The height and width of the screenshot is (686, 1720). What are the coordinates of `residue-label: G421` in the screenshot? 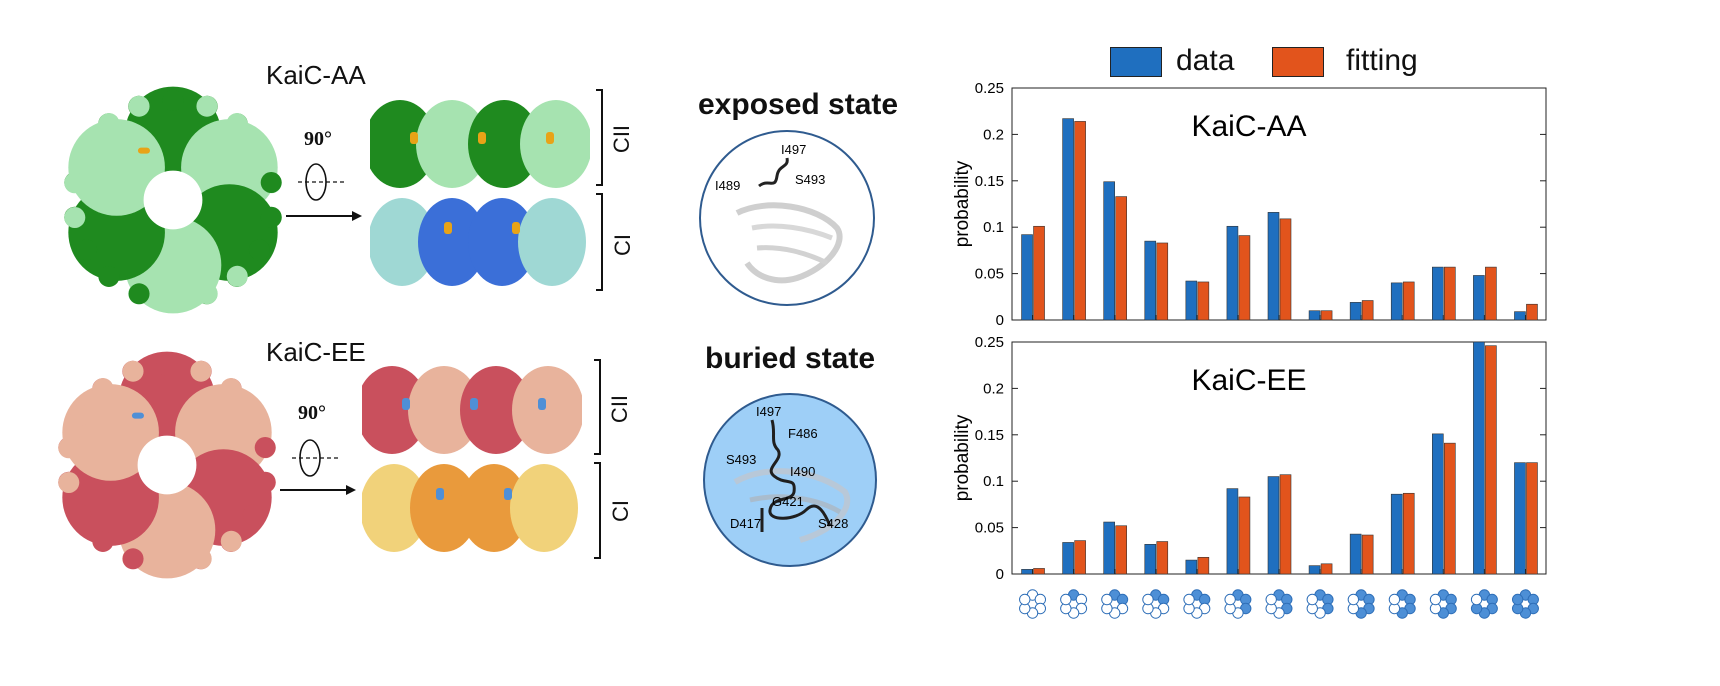 It's located at (788, 501).